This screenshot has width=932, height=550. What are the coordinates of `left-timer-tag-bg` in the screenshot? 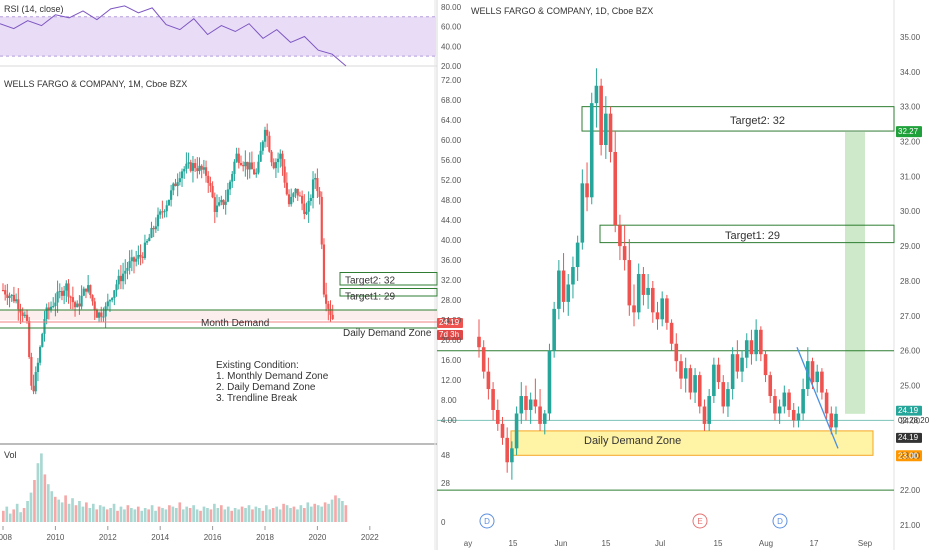 It's located at (450, 335).